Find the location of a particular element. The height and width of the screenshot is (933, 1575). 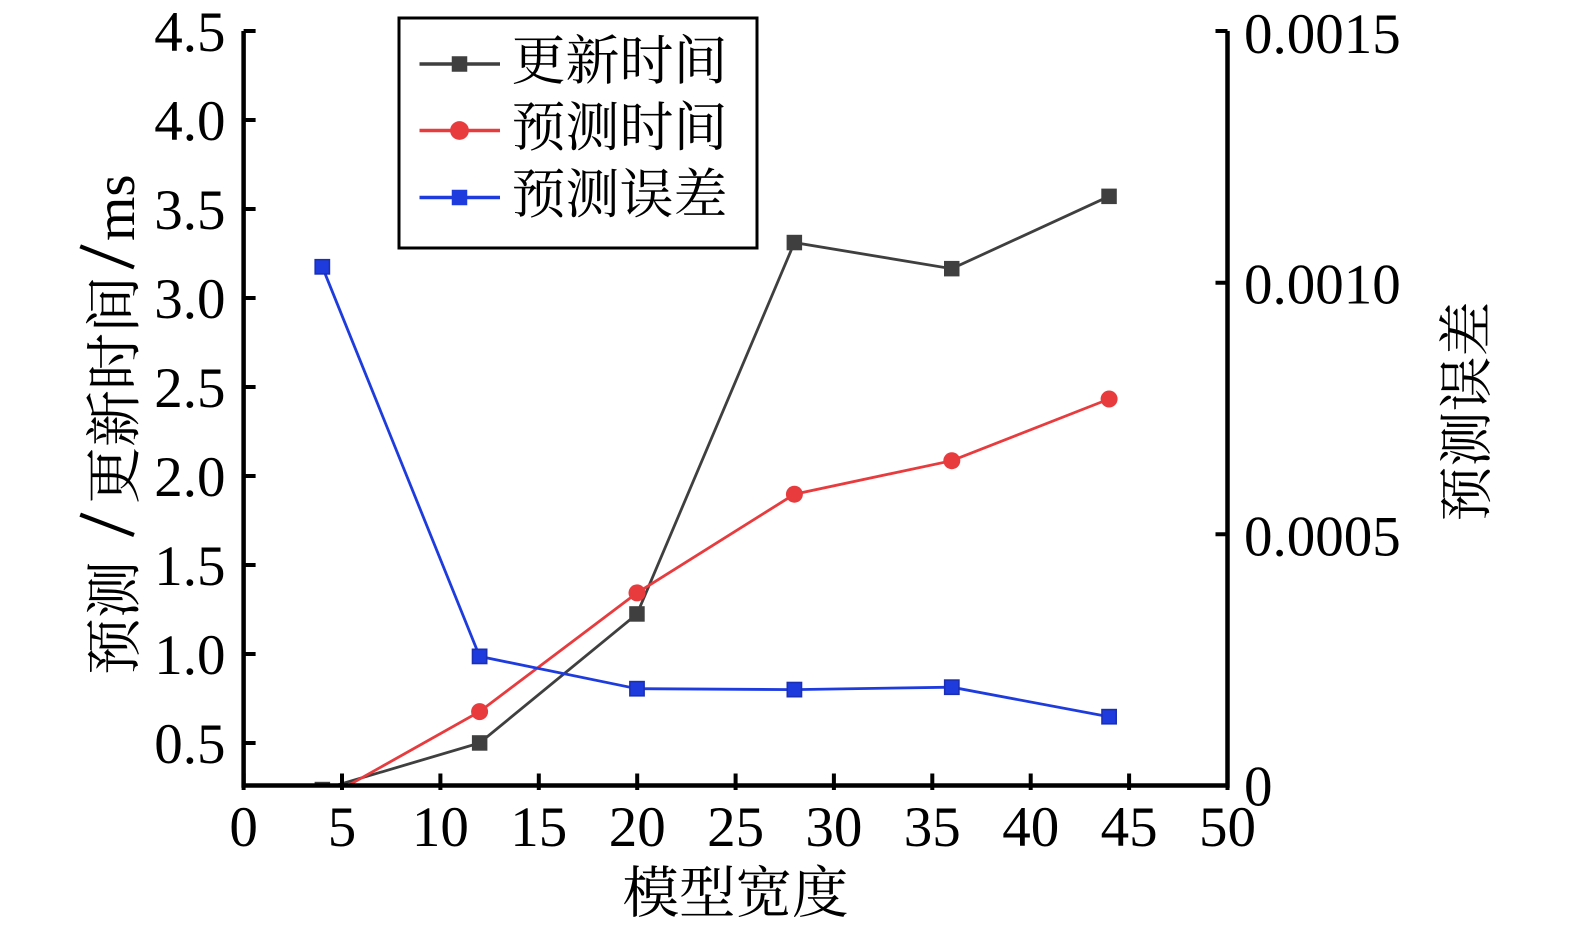

svg-text: 1.5 is located at coordinates (189, 566).